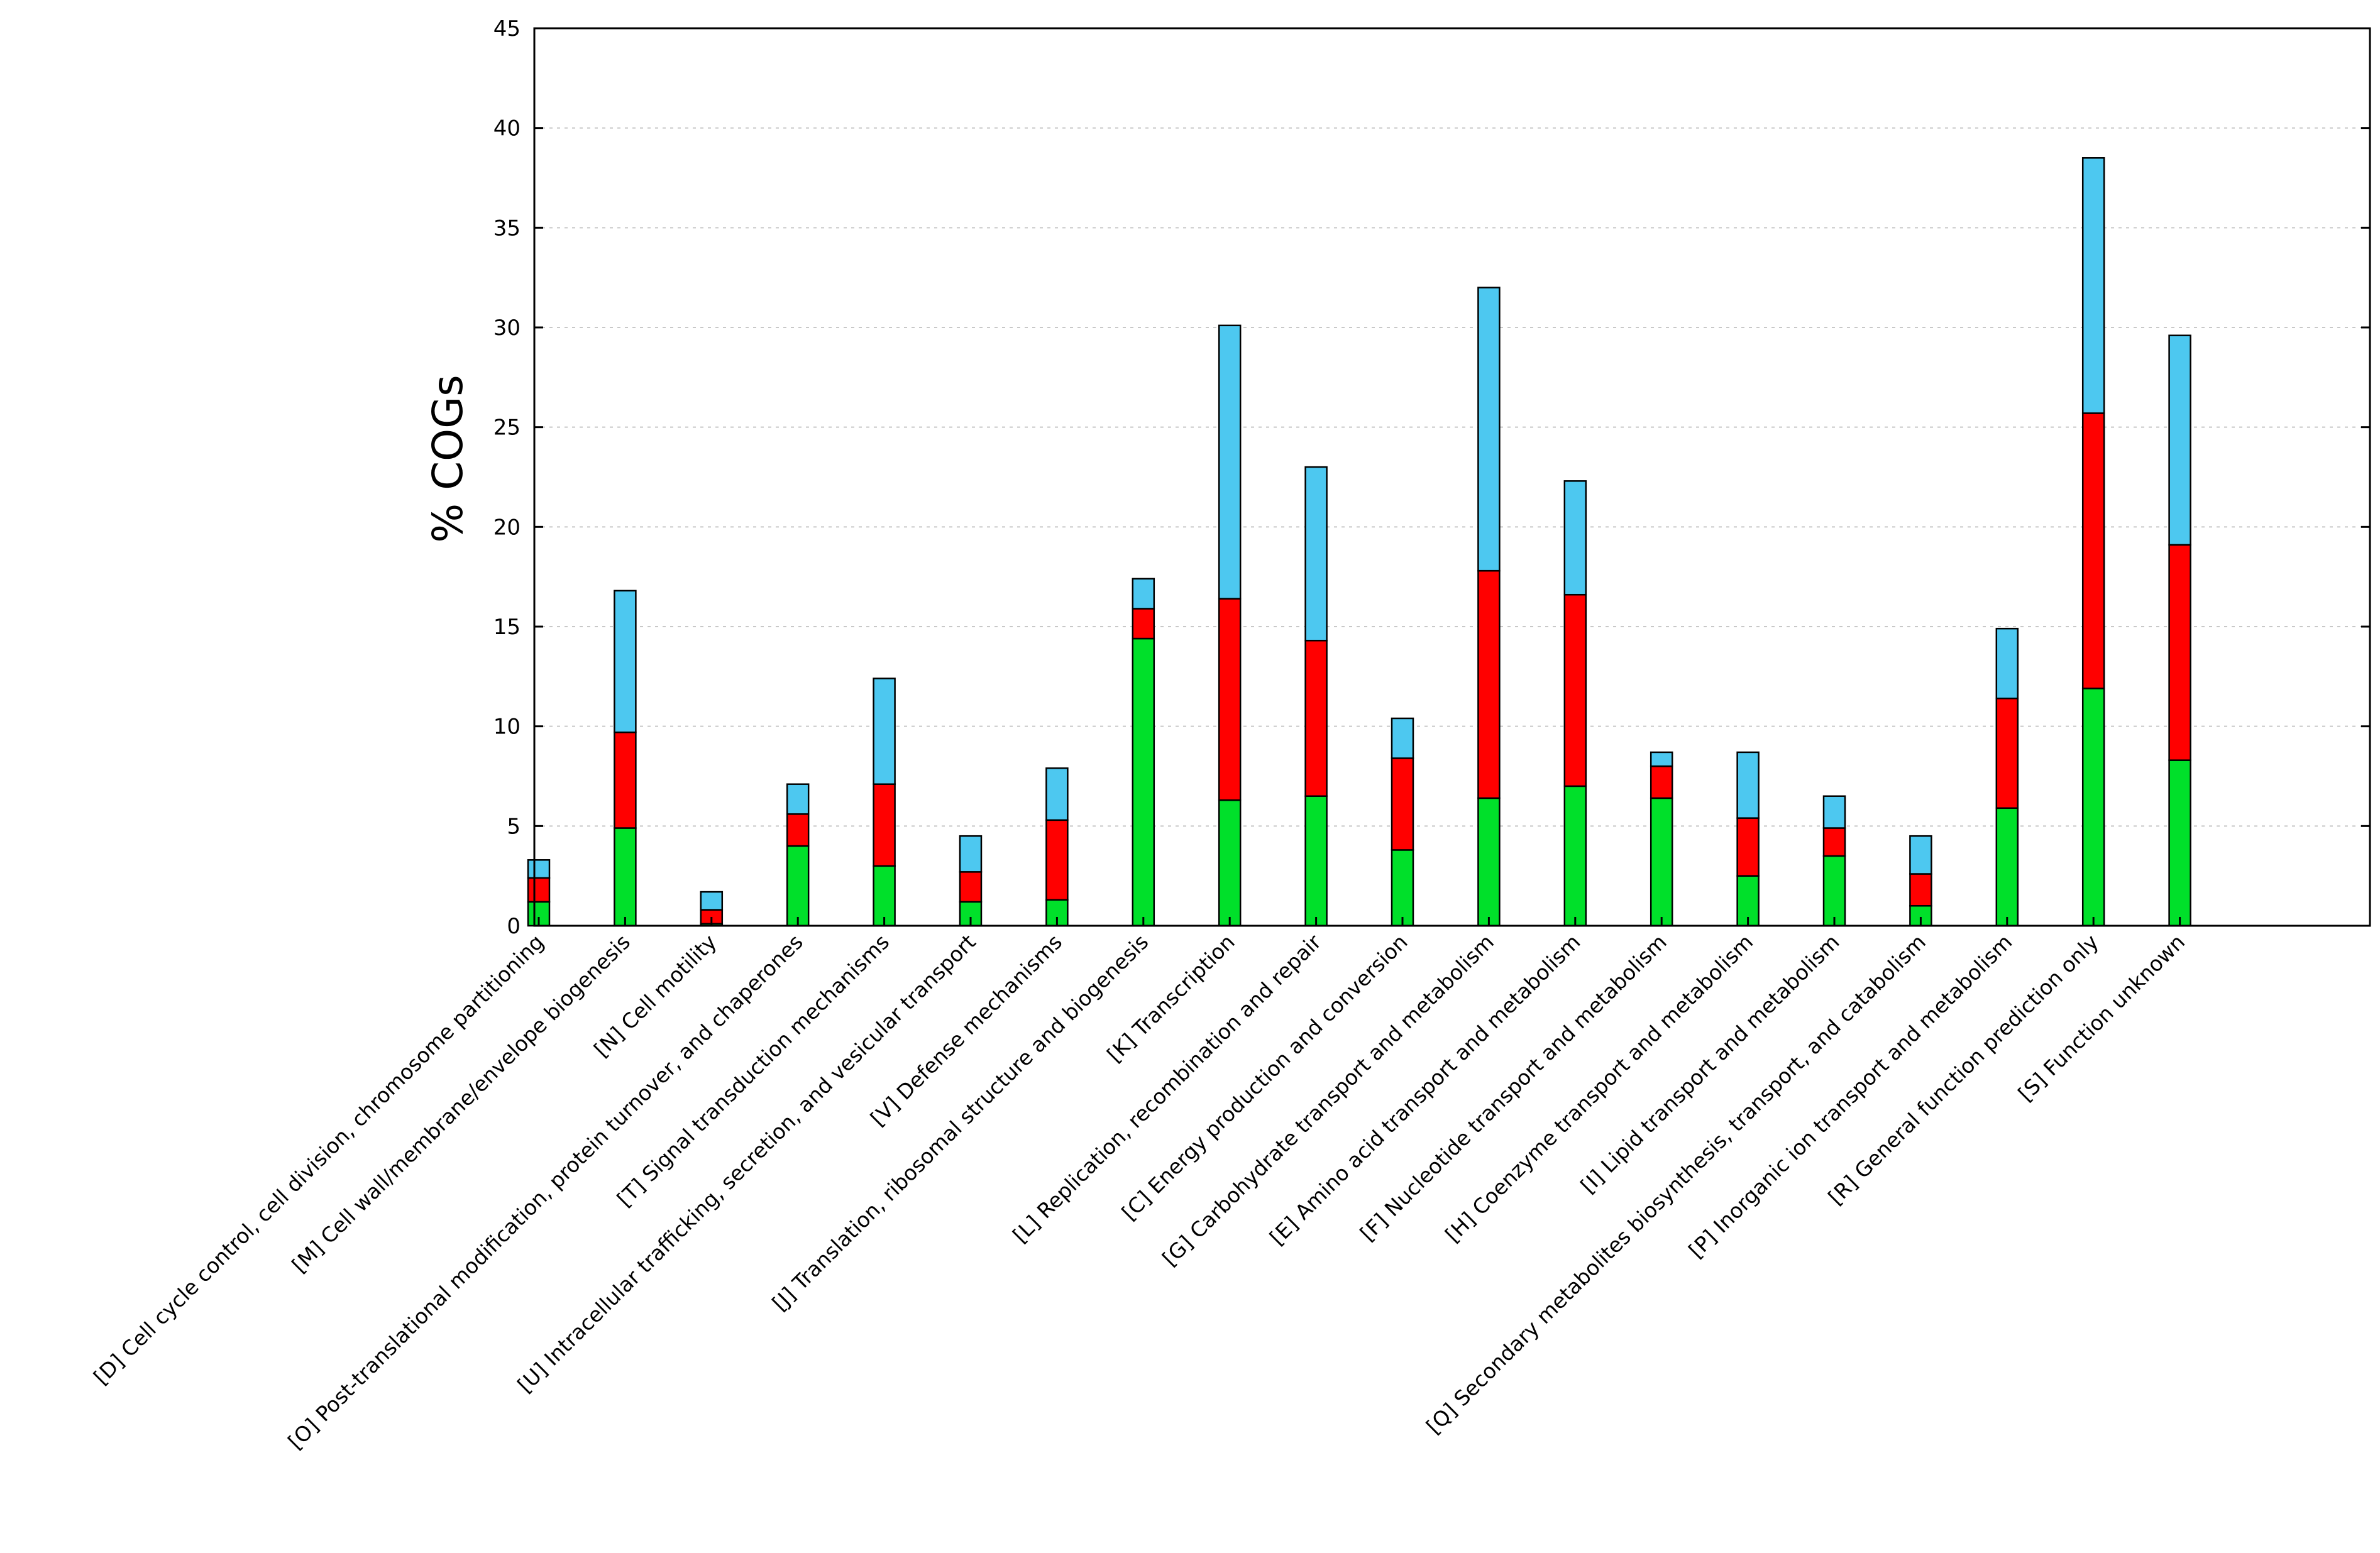  I want to click on x-category-label: [H] Coenzyme transport and metabolism, so click(1599, 1088).